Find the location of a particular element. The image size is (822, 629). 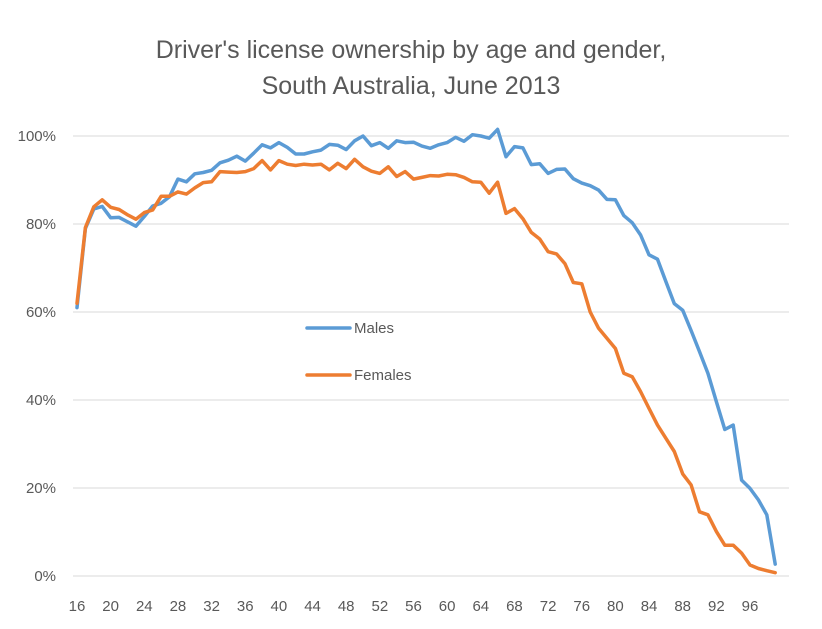

y-tick-label: 20% is located at coordinates (41, 488).